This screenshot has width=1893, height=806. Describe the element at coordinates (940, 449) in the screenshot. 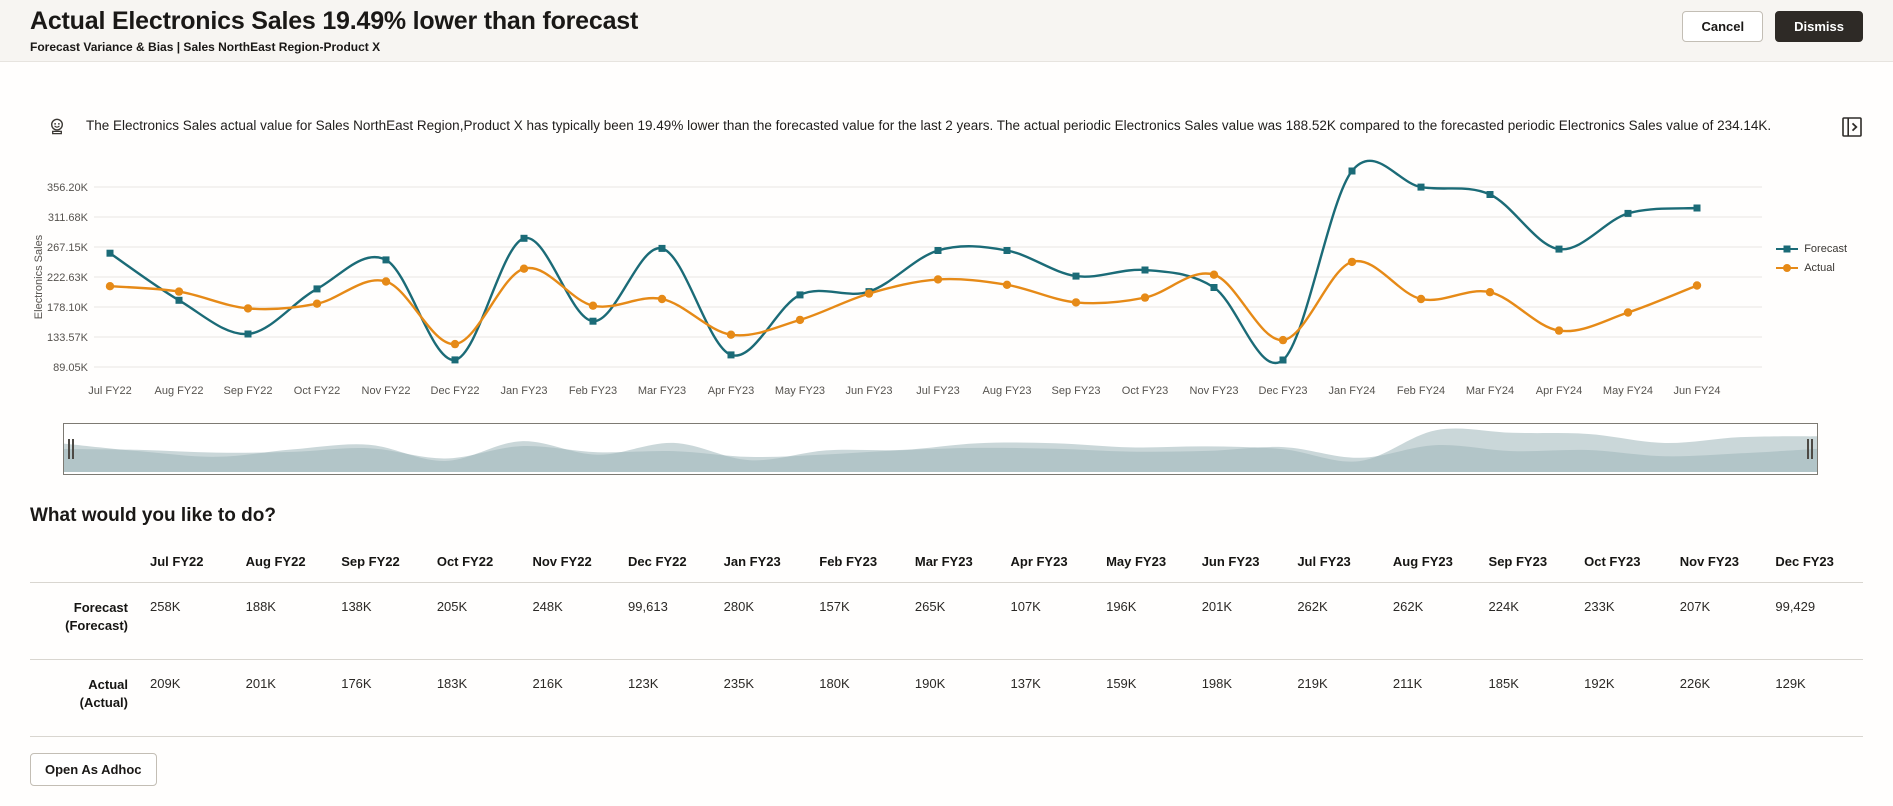

I see `chart-overview-scroller` at that location.